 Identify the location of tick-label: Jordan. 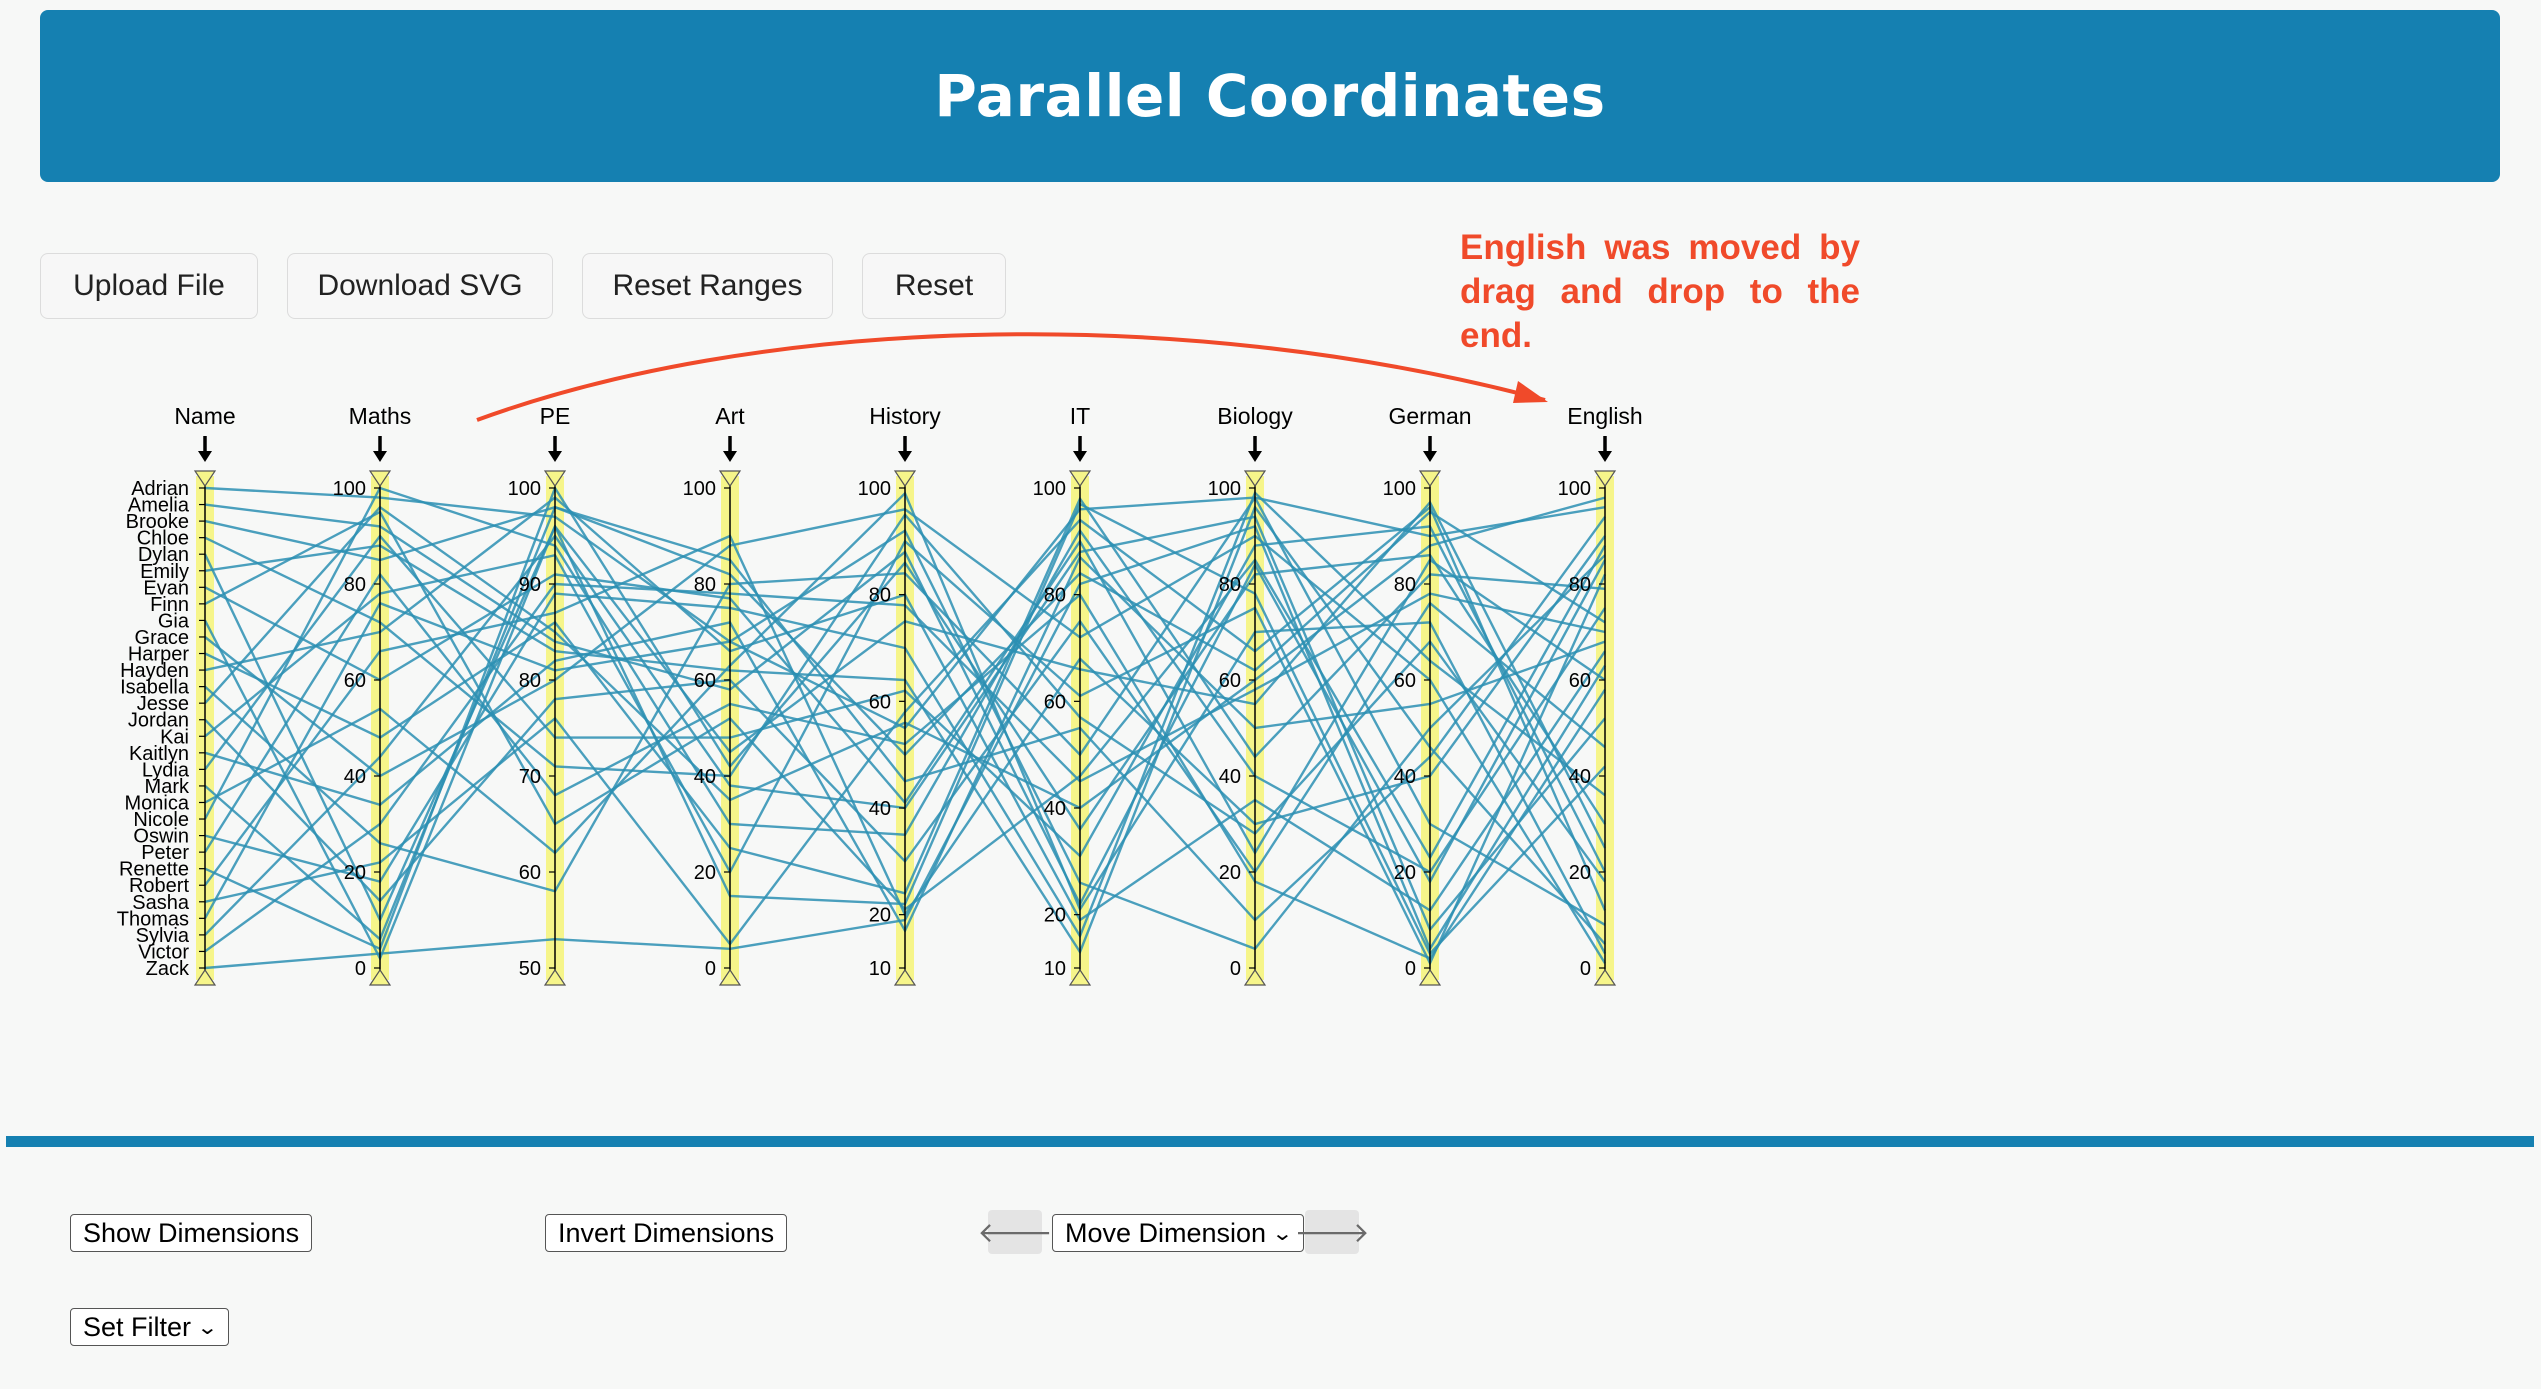
(158, 721).